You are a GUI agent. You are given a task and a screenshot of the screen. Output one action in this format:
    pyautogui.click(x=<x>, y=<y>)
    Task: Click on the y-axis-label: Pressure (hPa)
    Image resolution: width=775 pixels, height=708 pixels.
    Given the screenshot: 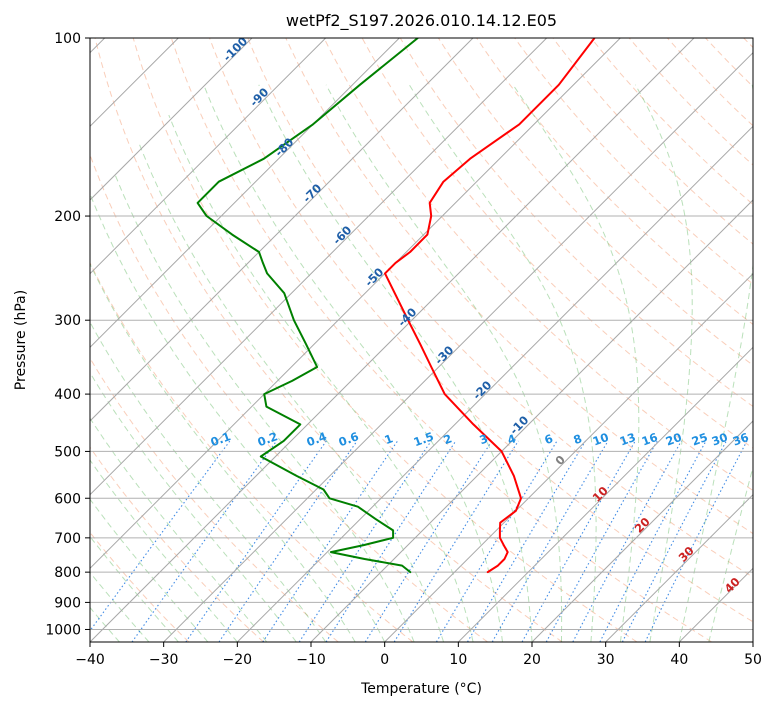 What is the action you would take?
    pyautogui.click(x=21, y=340)
    